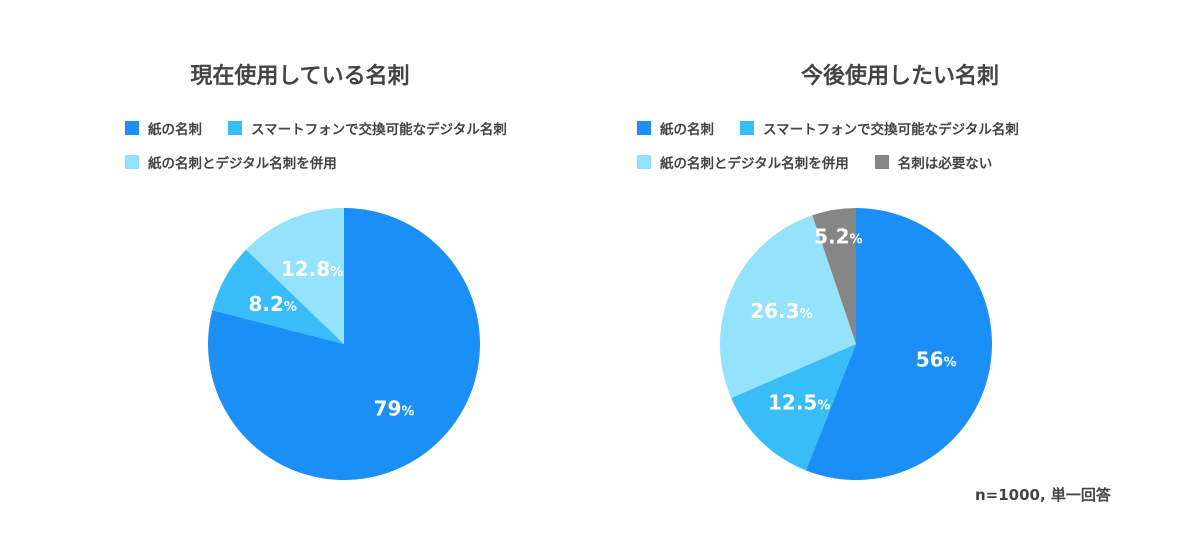  I want to click on pie-data-label: 5.2%, so click(838, 237).